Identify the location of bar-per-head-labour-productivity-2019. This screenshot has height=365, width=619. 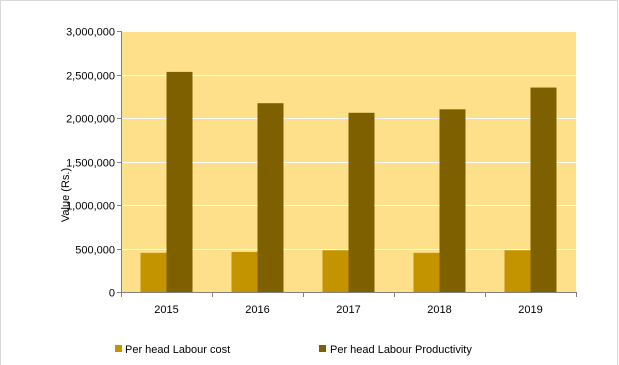
(543, 189).